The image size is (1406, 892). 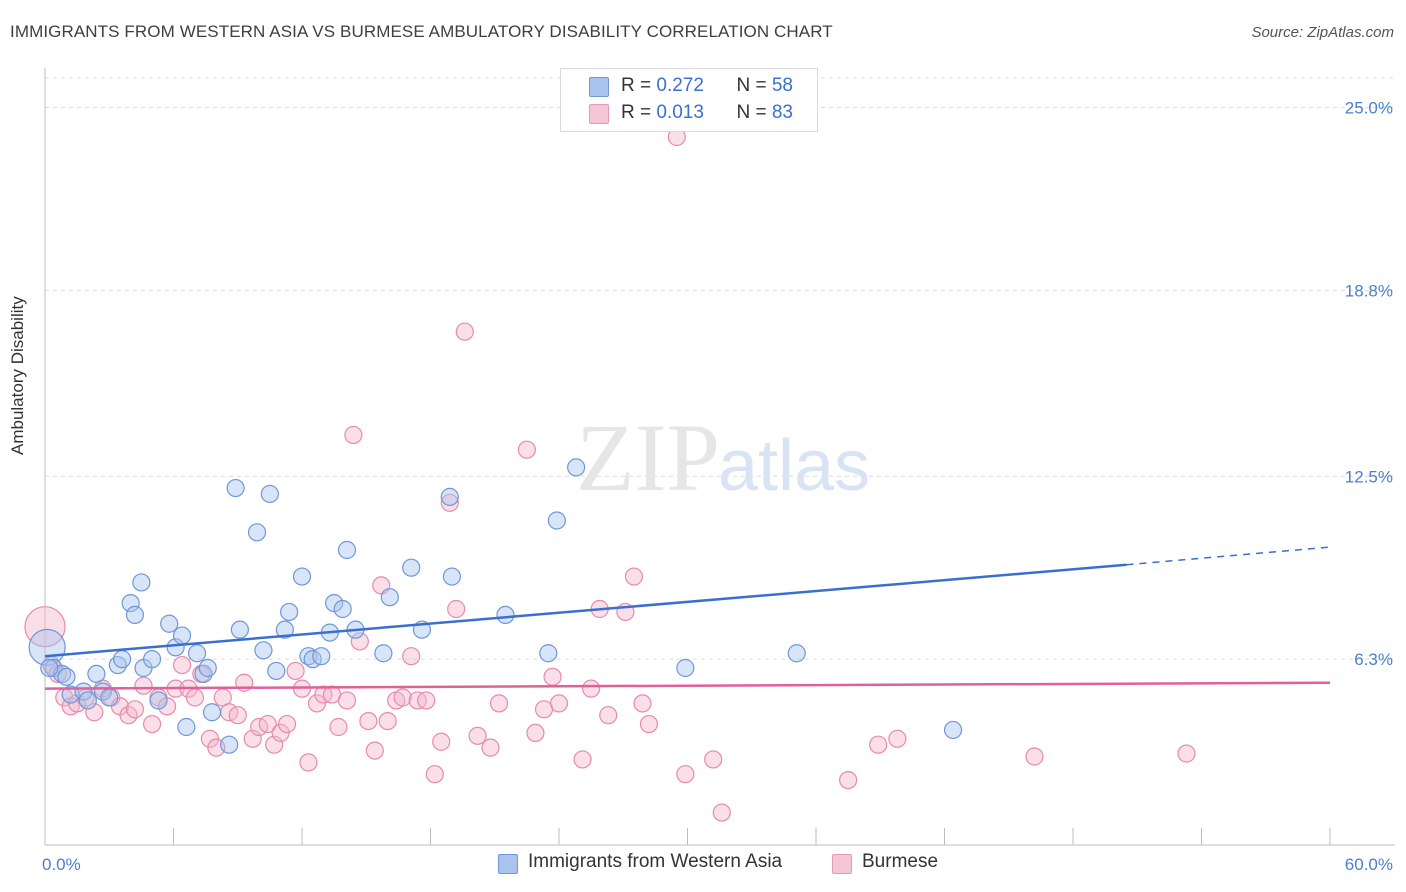 I want to click on legend-r-value: 0.013, so click(x=680, y=112).